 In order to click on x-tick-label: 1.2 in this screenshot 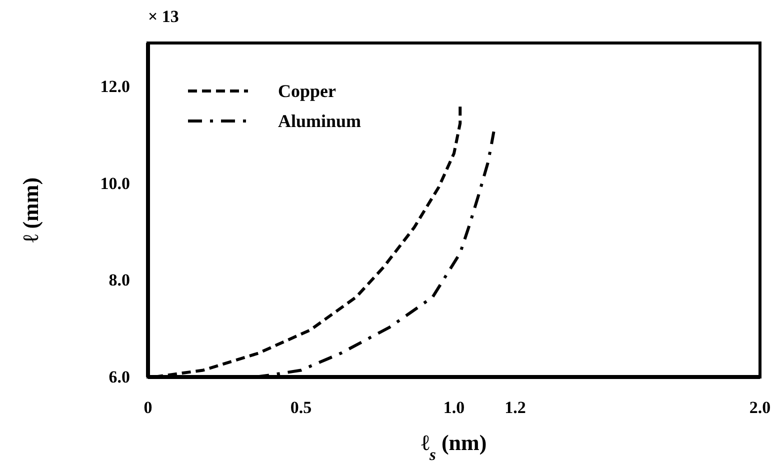, I will do `click(515, 408)`.